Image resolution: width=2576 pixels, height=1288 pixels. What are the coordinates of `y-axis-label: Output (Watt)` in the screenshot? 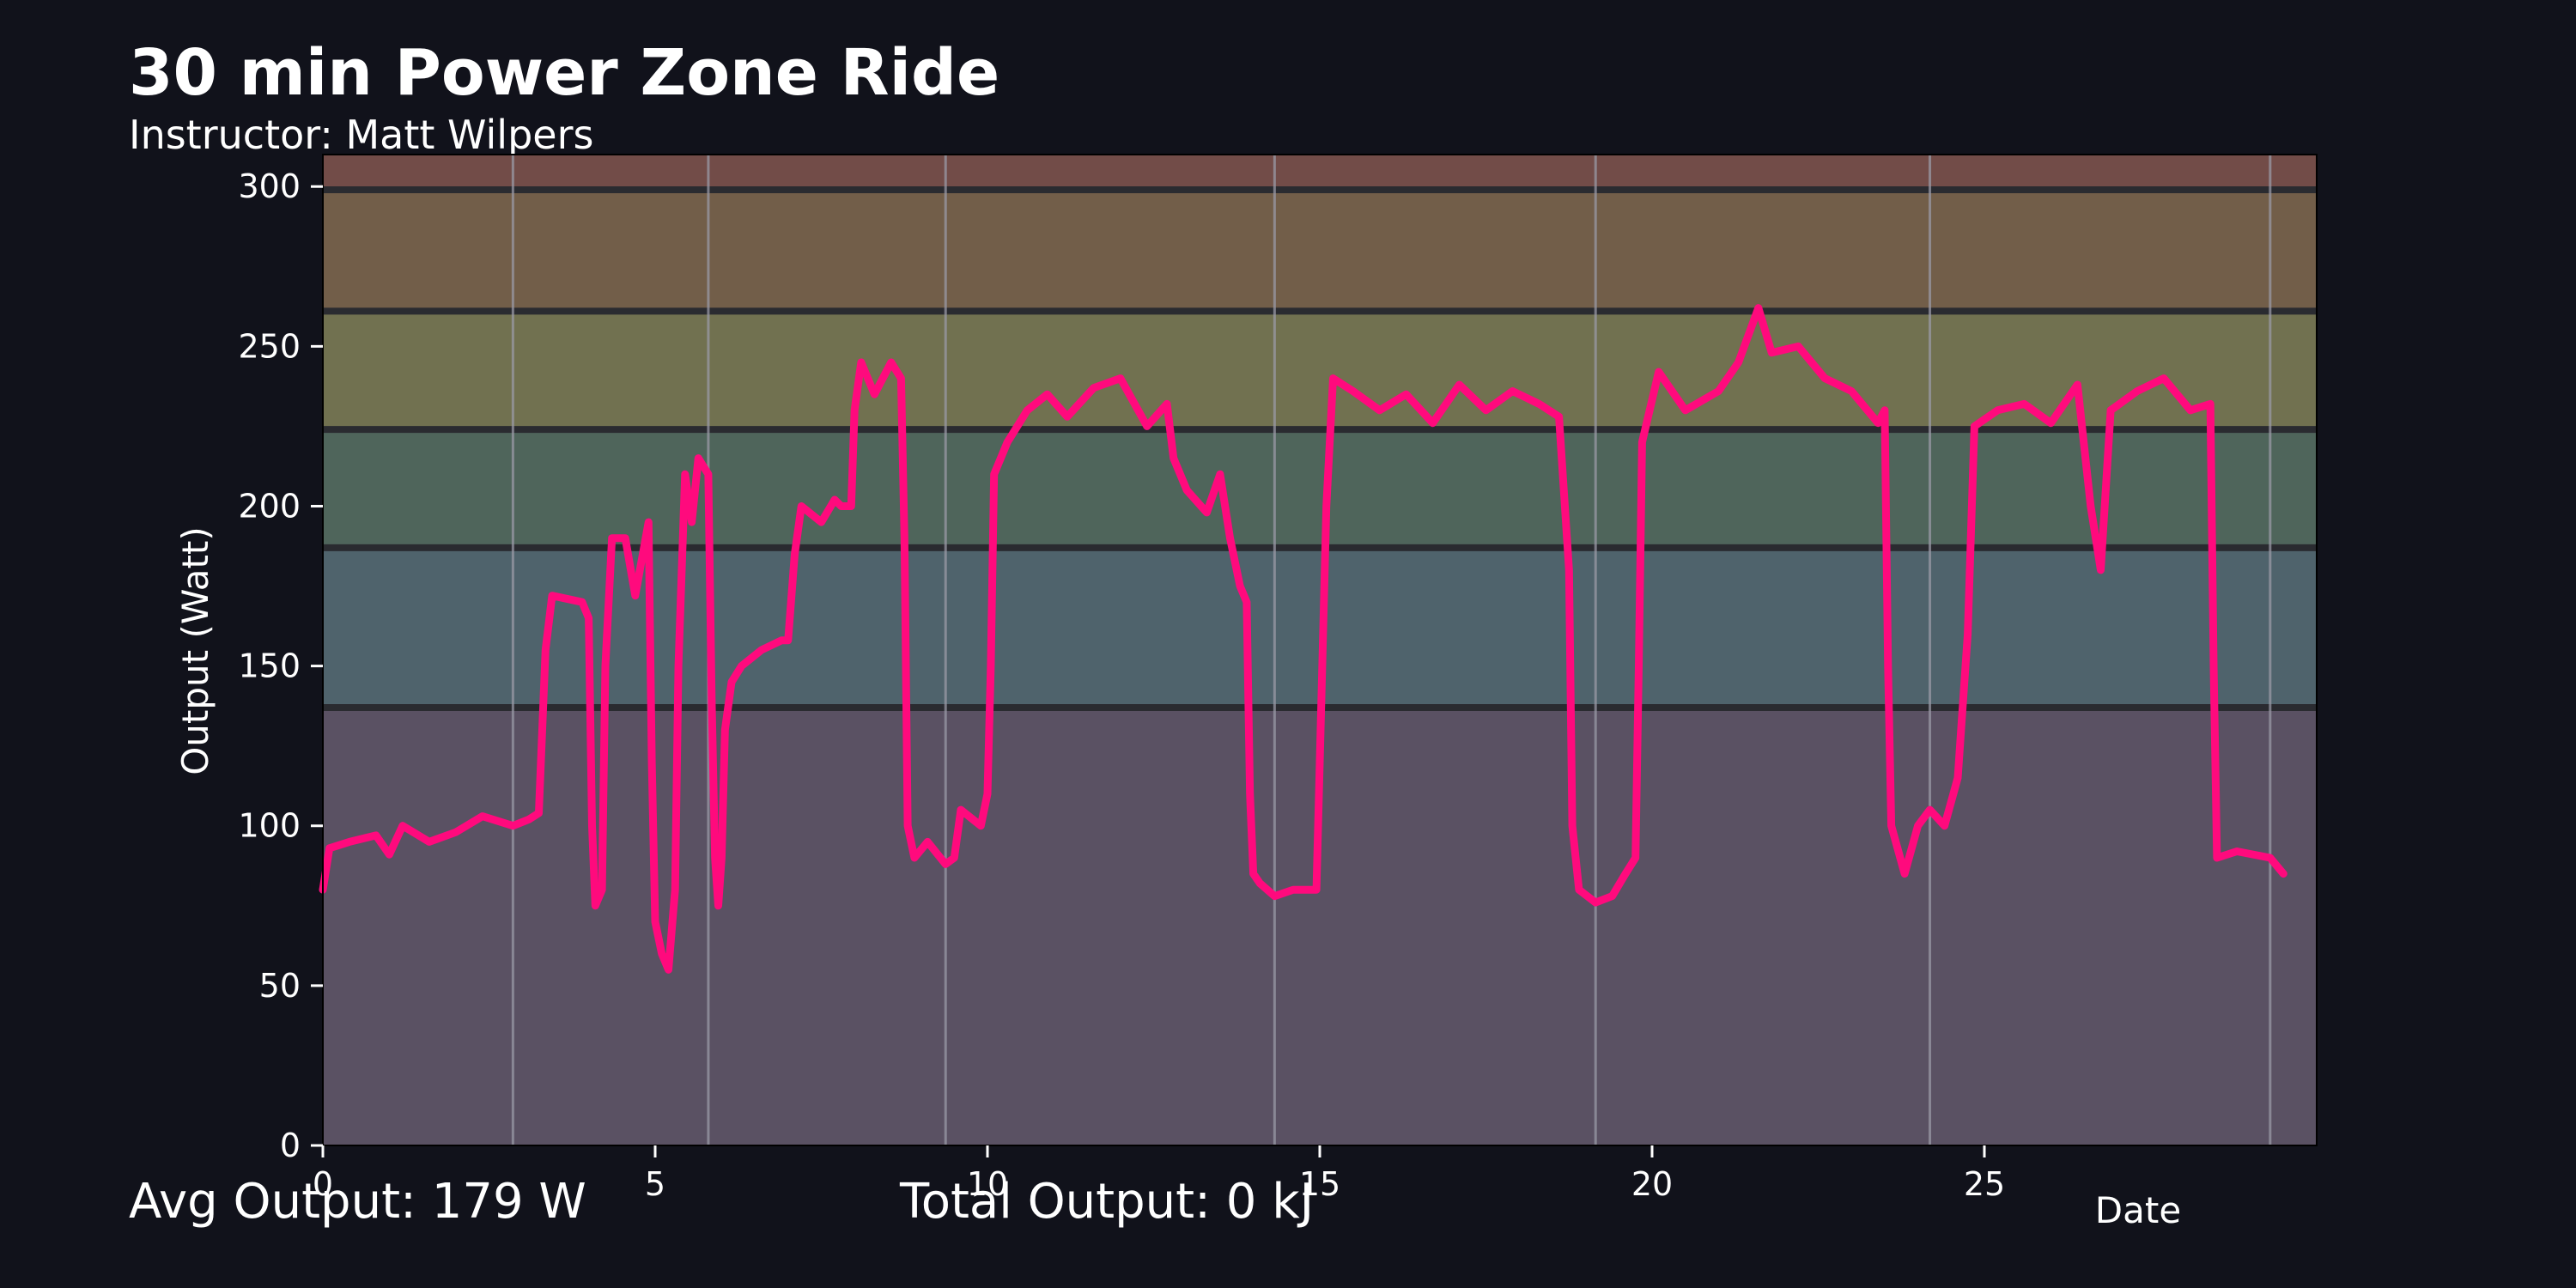 It's located at (195, 651).